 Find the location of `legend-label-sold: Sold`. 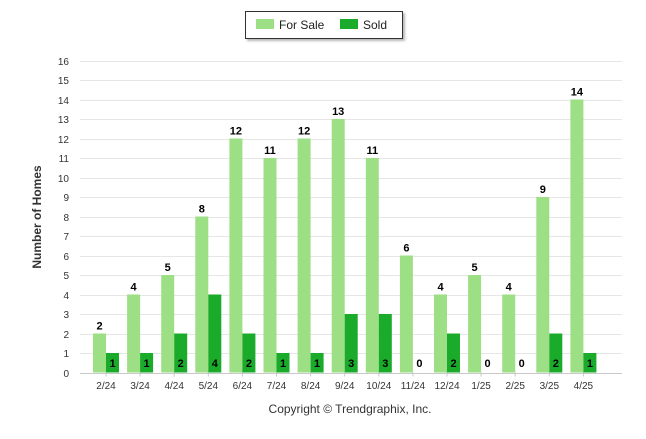

legend-label-sold: Sold is located at coordinates (375, 25).